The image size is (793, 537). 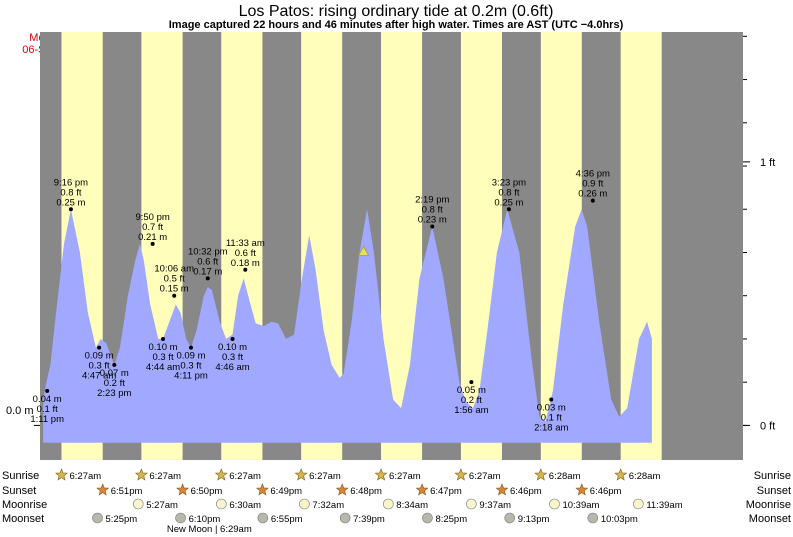 What do you see at coordinates (768, 505) in the screenshot?
I see `moonrise-row-label-right: Moonrise` at bounding box center [768, 505].